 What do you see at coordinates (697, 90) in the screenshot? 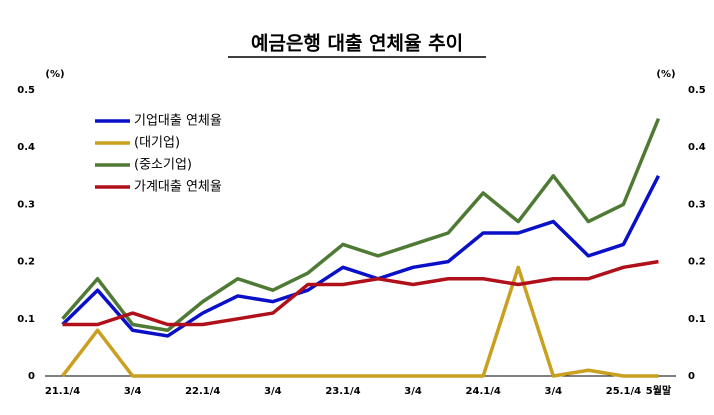
I see `y2-tick-label: 0.5` at bounding box center [697, 90].